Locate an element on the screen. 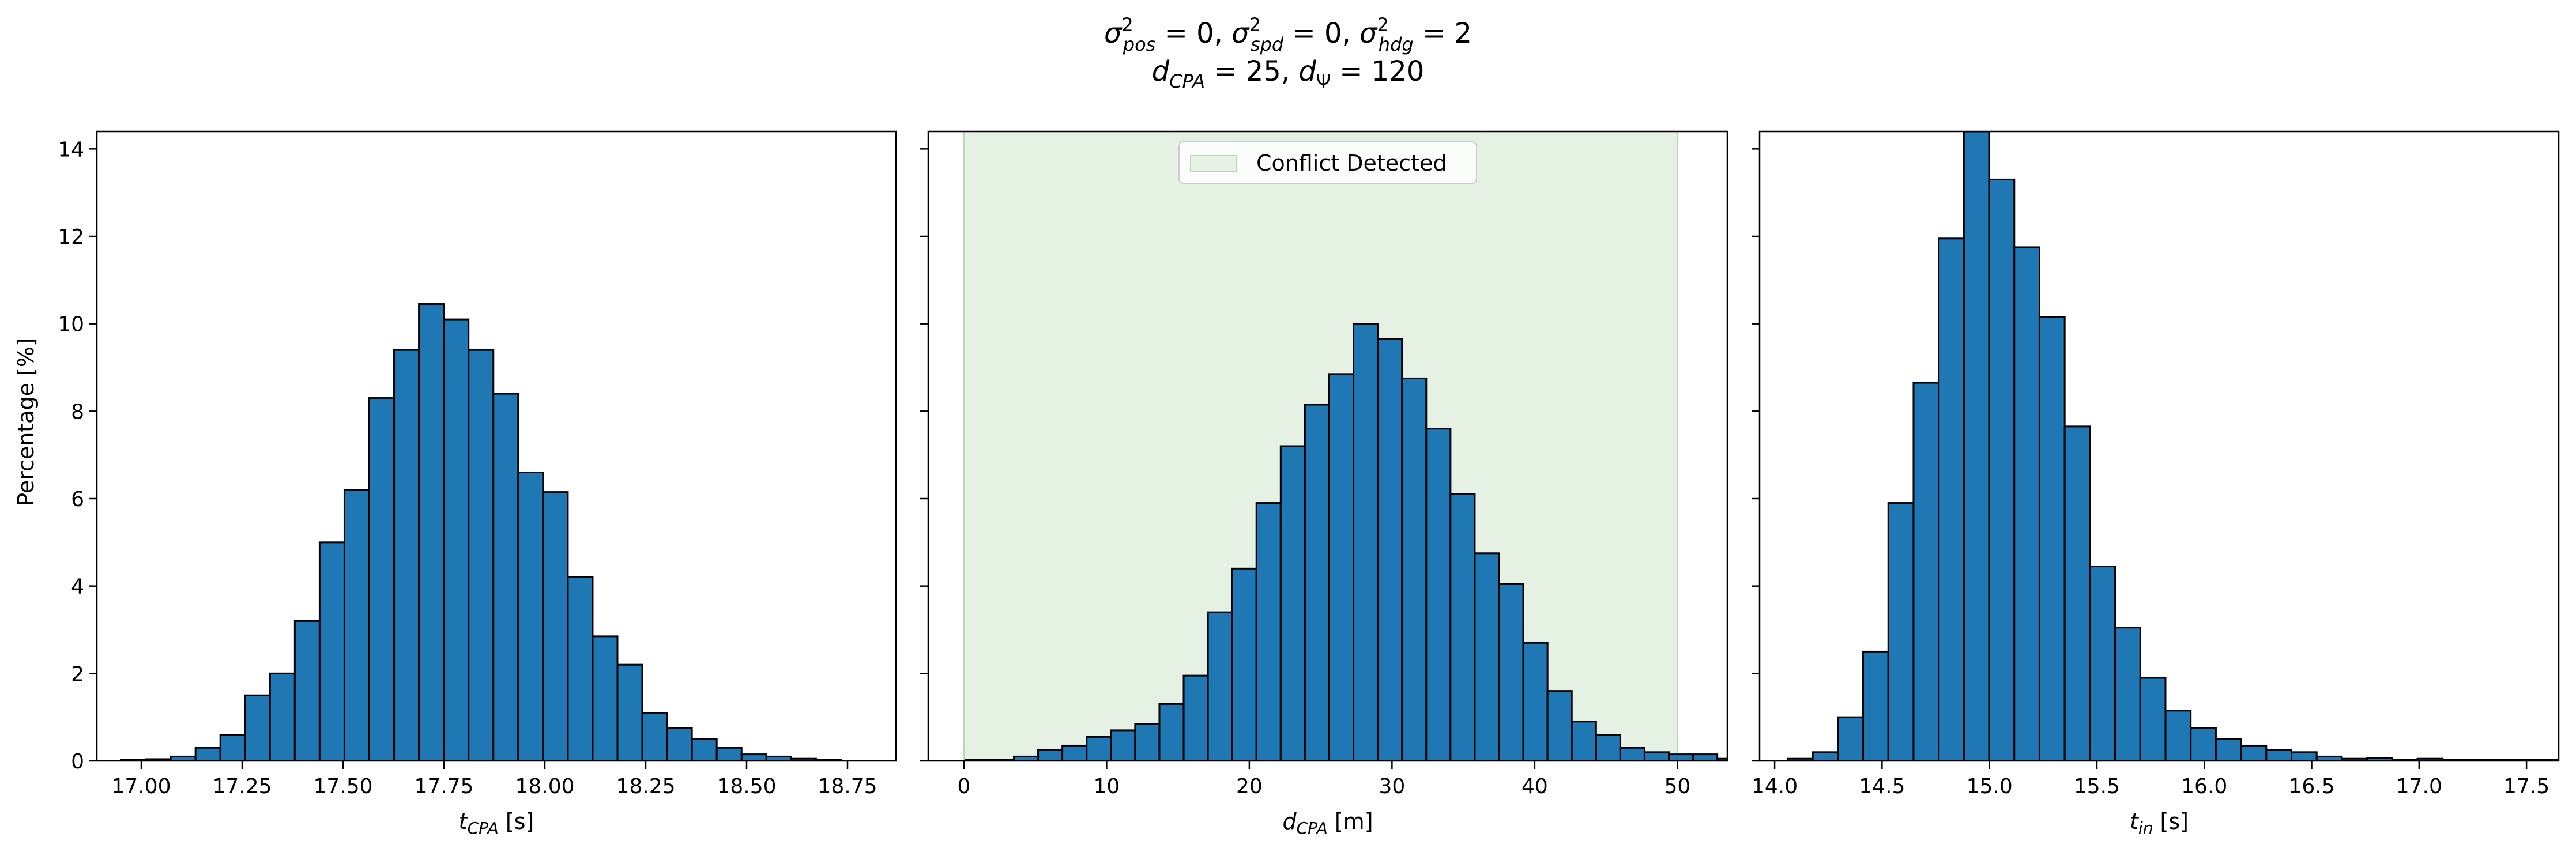 The width and height of the screenshot is (2576, 852). x-tick-label: 15.0 is located at coordinates (1990, 786).